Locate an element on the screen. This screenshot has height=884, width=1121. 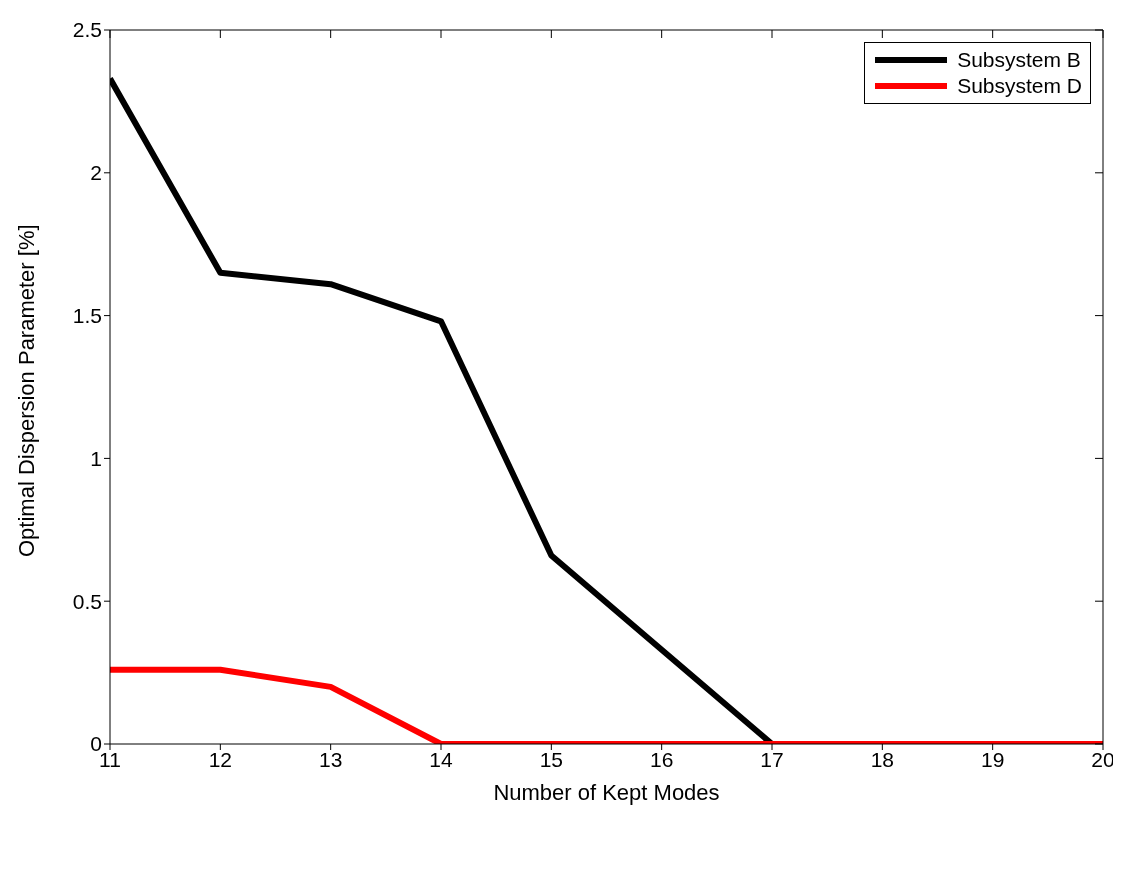
y-axis-title: Optimal Dispersion Parameter [%] is located at coordinates (26, 390).